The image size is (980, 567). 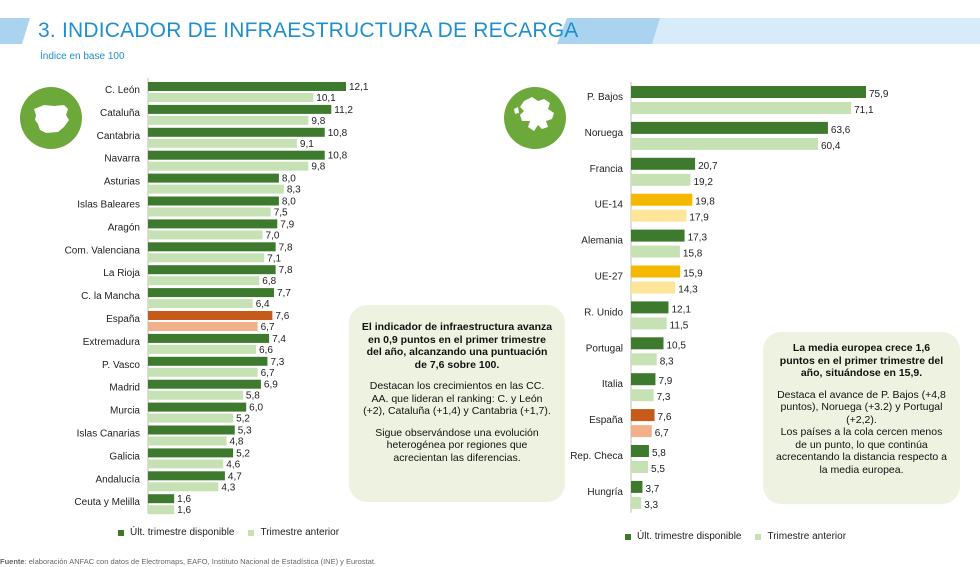 I want to click on category-label-portugal: Portugal, so click(x=604, y=348).